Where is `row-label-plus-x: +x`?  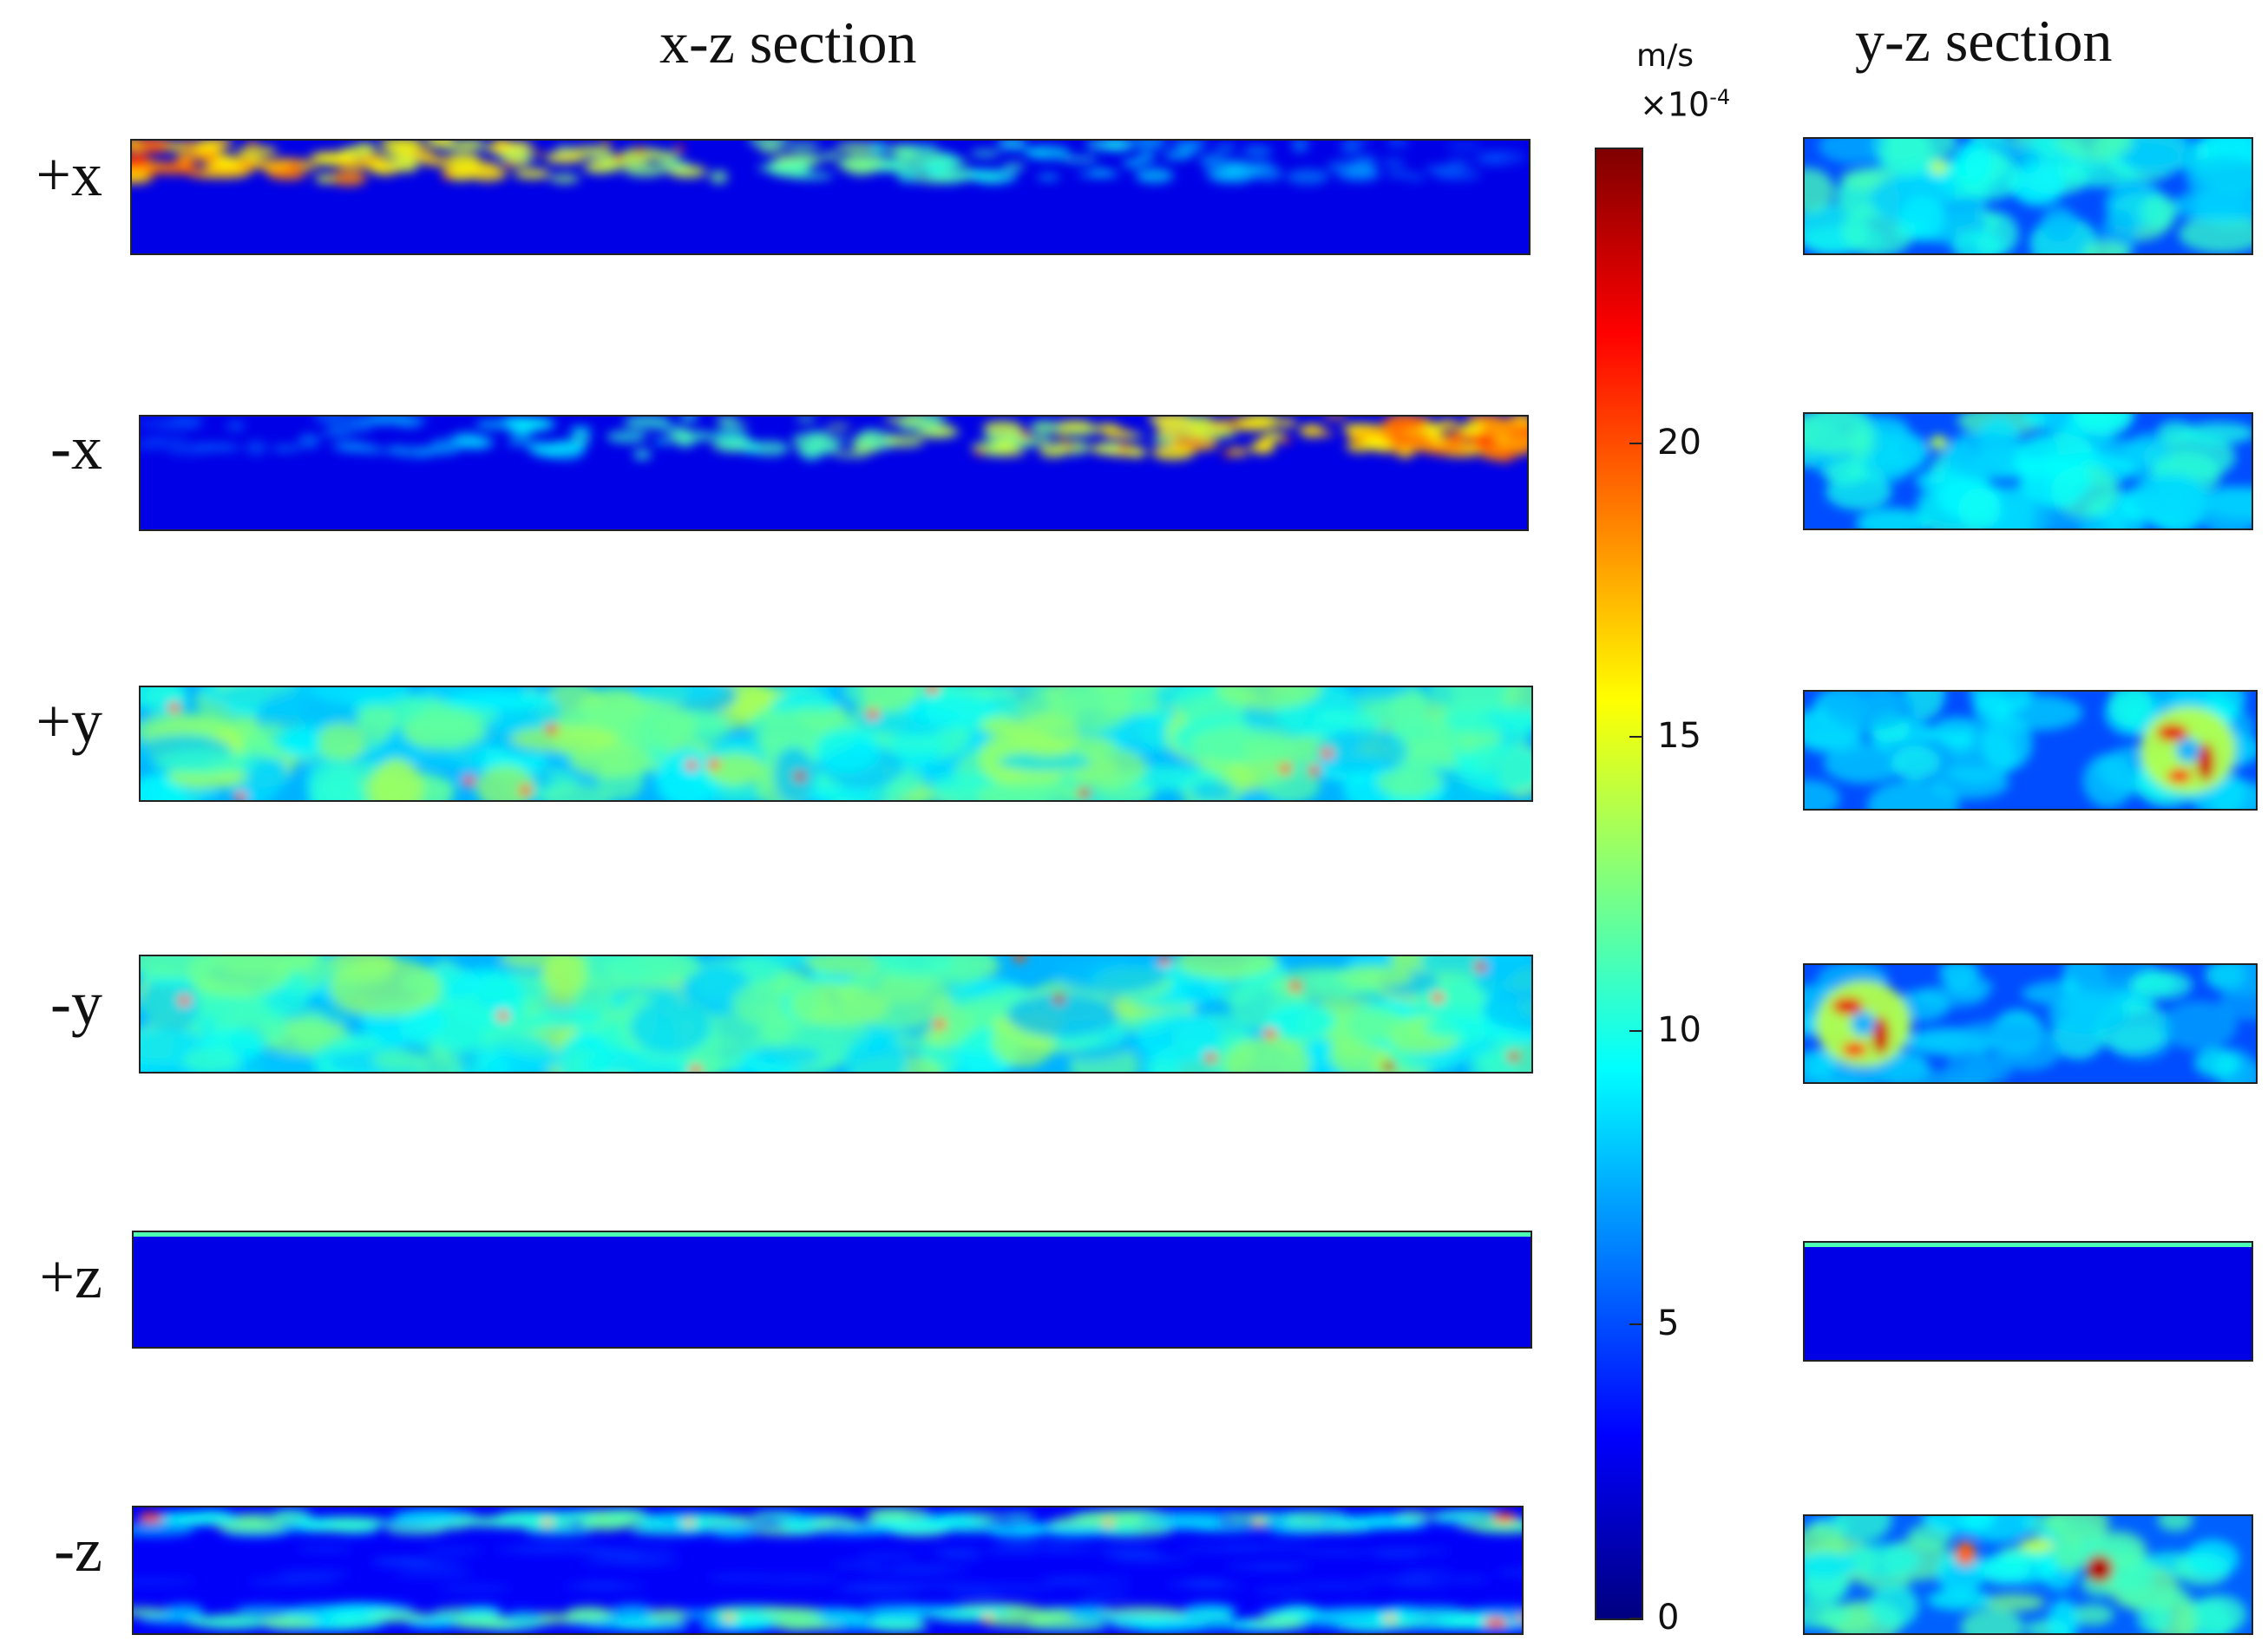
row-label-plus-x: +x is located at coordinates (69, 175).